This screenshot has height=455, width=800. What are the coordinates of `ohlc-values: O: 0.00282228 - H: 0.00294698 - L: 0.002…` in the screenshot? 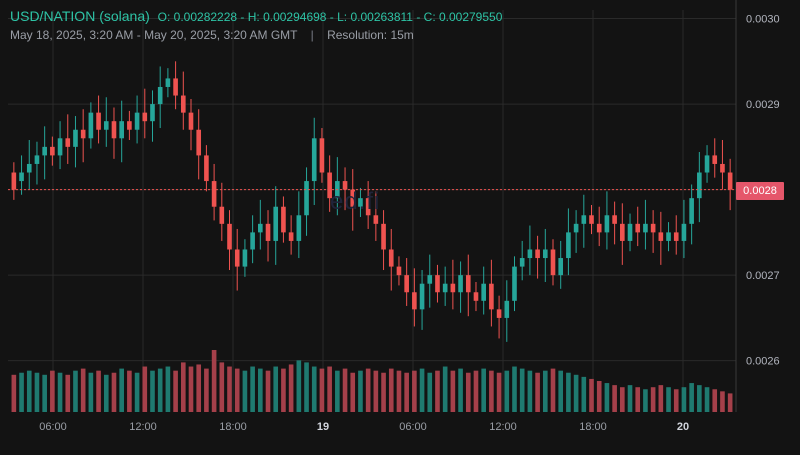 It's located at (330, 17).